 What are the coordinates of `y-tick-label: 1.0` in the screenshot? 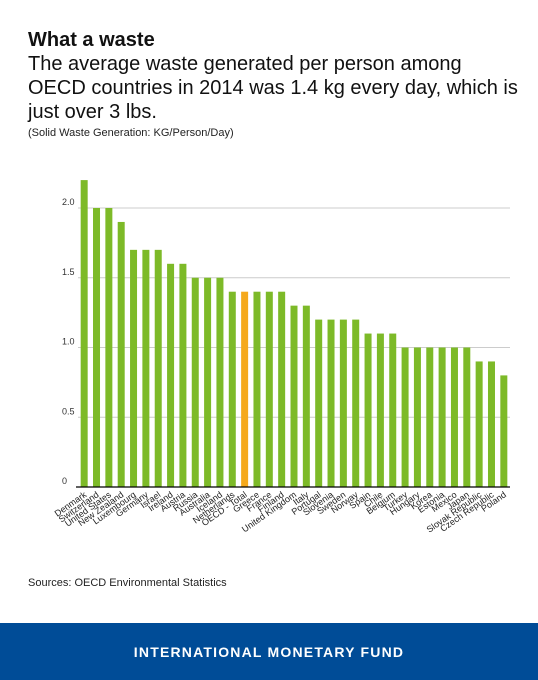 It's located at (68, 342).